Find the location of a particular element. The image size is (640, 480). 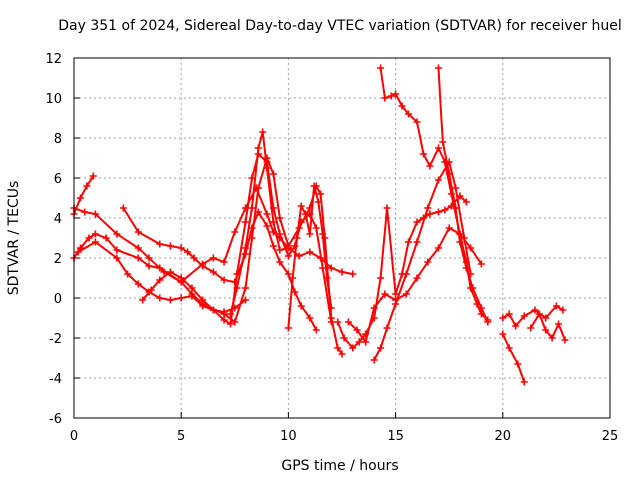

x-tick-label: 0 is located at coordinates (74, 436).